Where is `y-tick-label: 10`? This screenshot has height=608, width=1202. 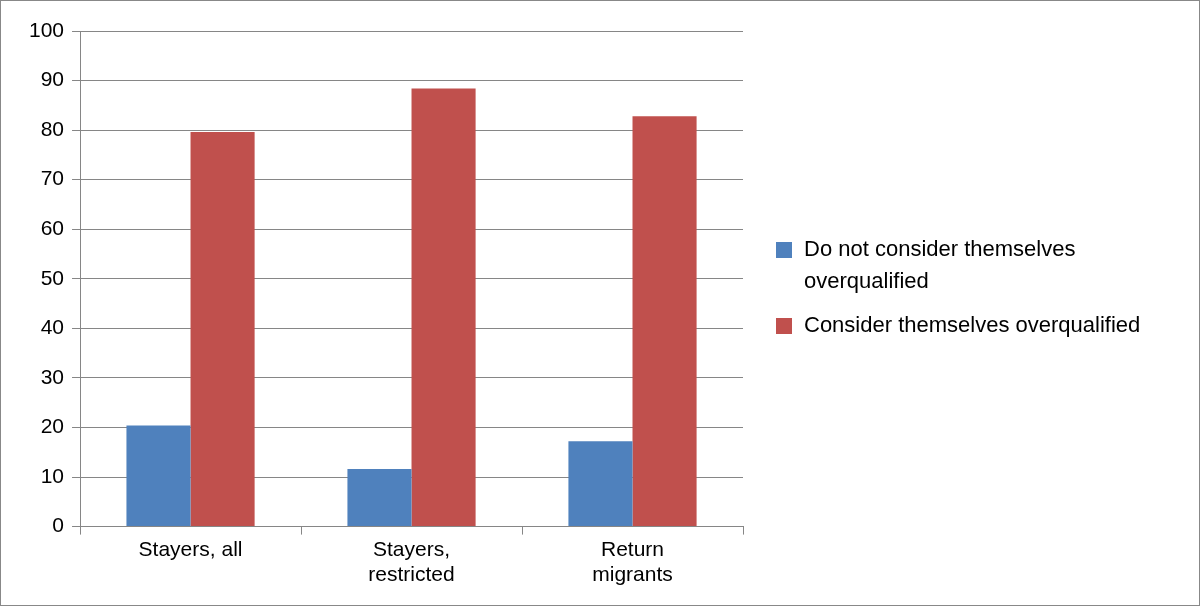 y-tick-label: 10 is located at coordinates (52, 475).